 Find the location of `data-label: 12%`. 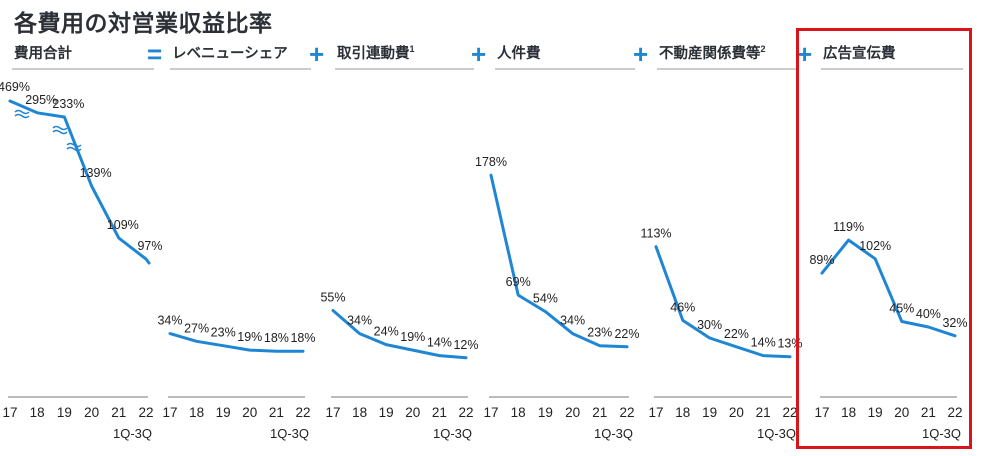

data-label: 12% is located at coordinates (465, 345).